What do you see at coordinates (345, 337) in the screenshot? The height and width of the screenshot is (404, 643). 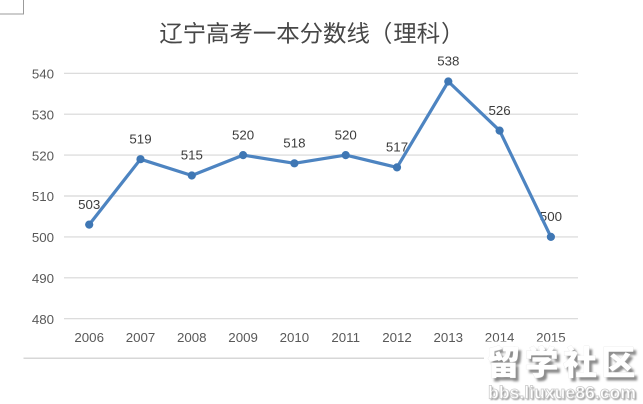 I see `svg-text: 2011` at bounding box center [345, 337].